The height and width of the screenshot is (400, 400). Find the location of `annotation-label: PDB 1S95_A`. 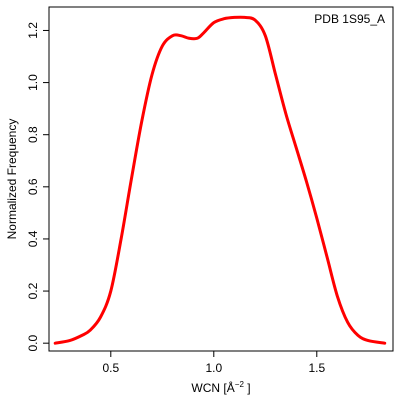

annotation-label: PDB 1S95_A is located at coordinates (349, 19).